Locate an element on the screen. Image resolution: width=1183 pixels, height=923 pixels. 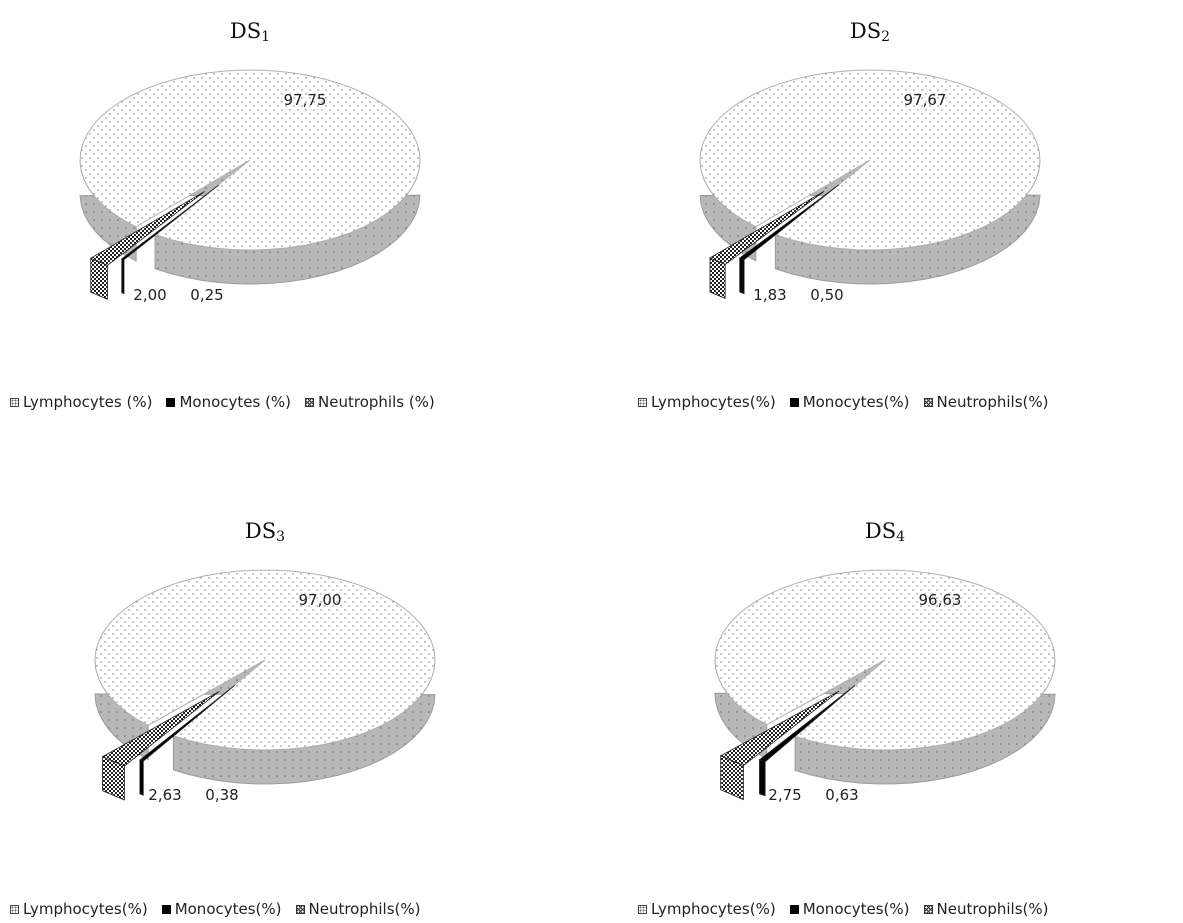
data-label-neutrophils: 2,63 is located at coordinates (164, 795).